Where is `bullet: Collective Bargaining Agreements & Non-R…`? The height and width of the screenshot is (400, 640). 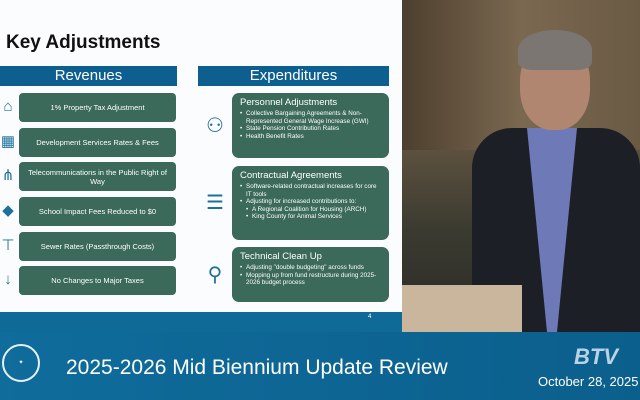 bullet: Collective Bargaining Agreements & Non-R… is located at coordinates (310, 117).